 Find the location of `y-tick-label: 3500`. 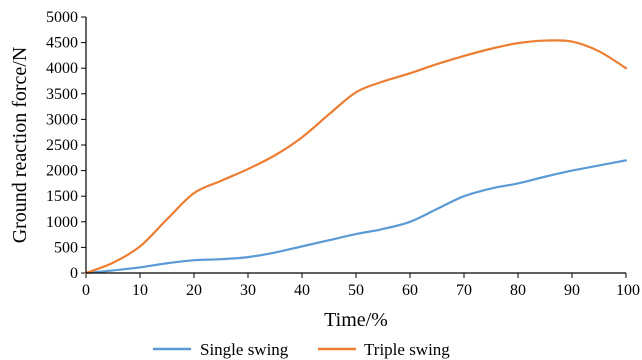

y-tick-label: 3500 is located at coordinates (62, 94).